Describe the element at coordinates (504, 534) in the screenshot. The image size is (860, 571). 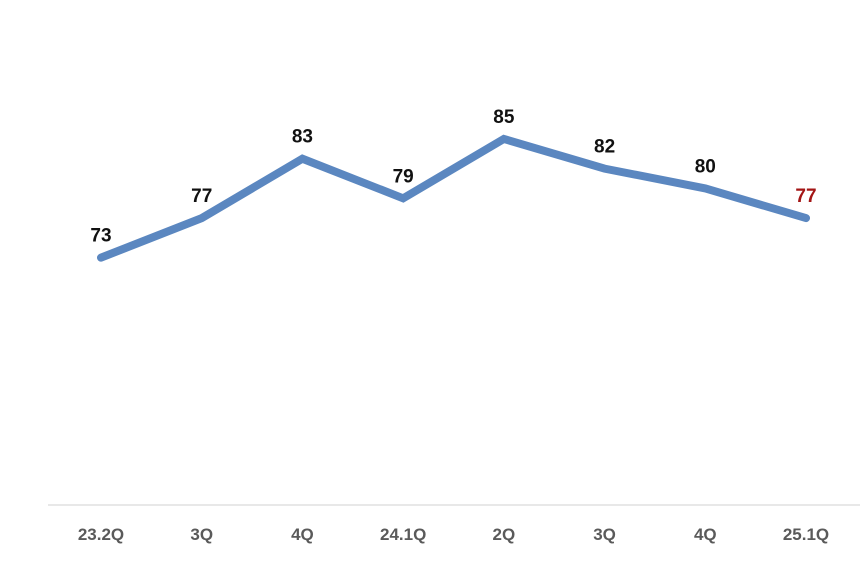
I see `x-tick-label: 2Q` at that location.